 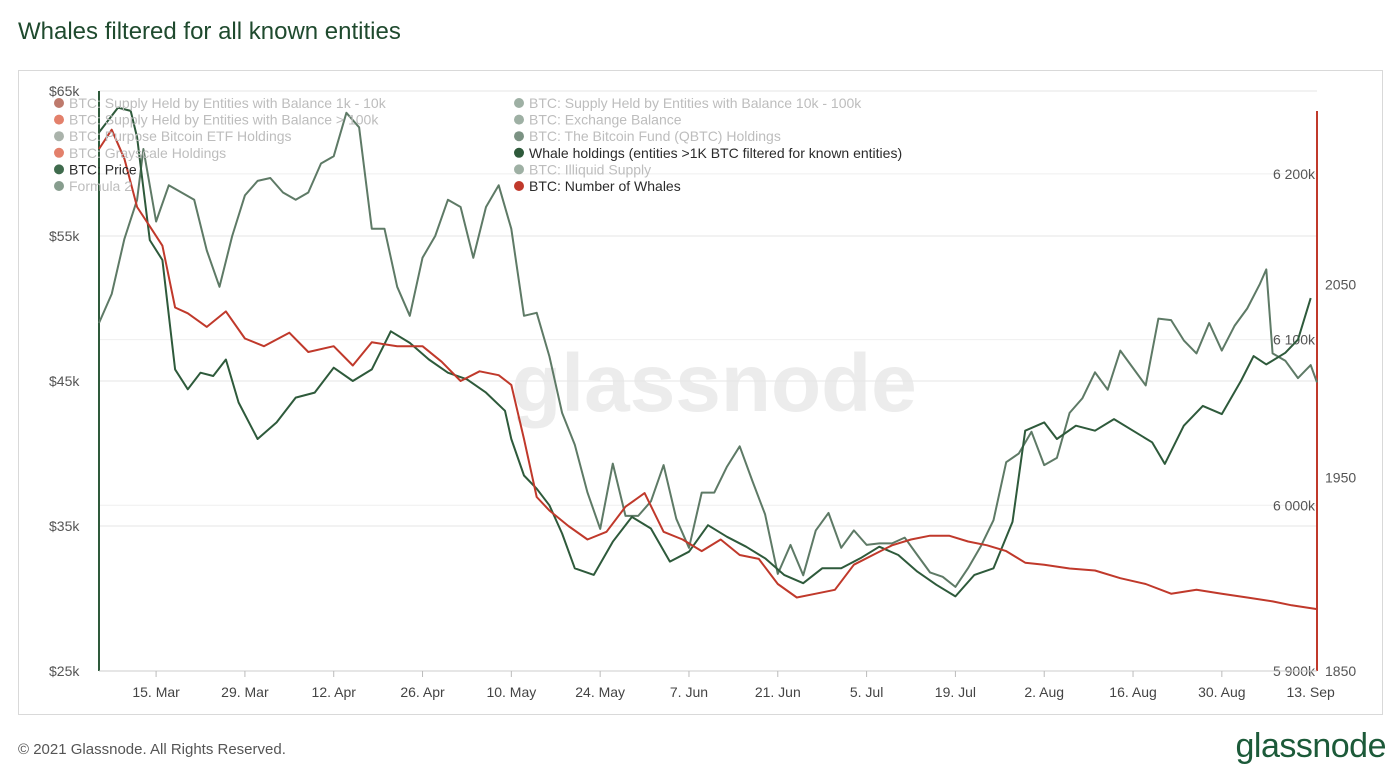 I want to click on y-right-holdings-tick-label: 6 100k, so click(x=1294, y=340).